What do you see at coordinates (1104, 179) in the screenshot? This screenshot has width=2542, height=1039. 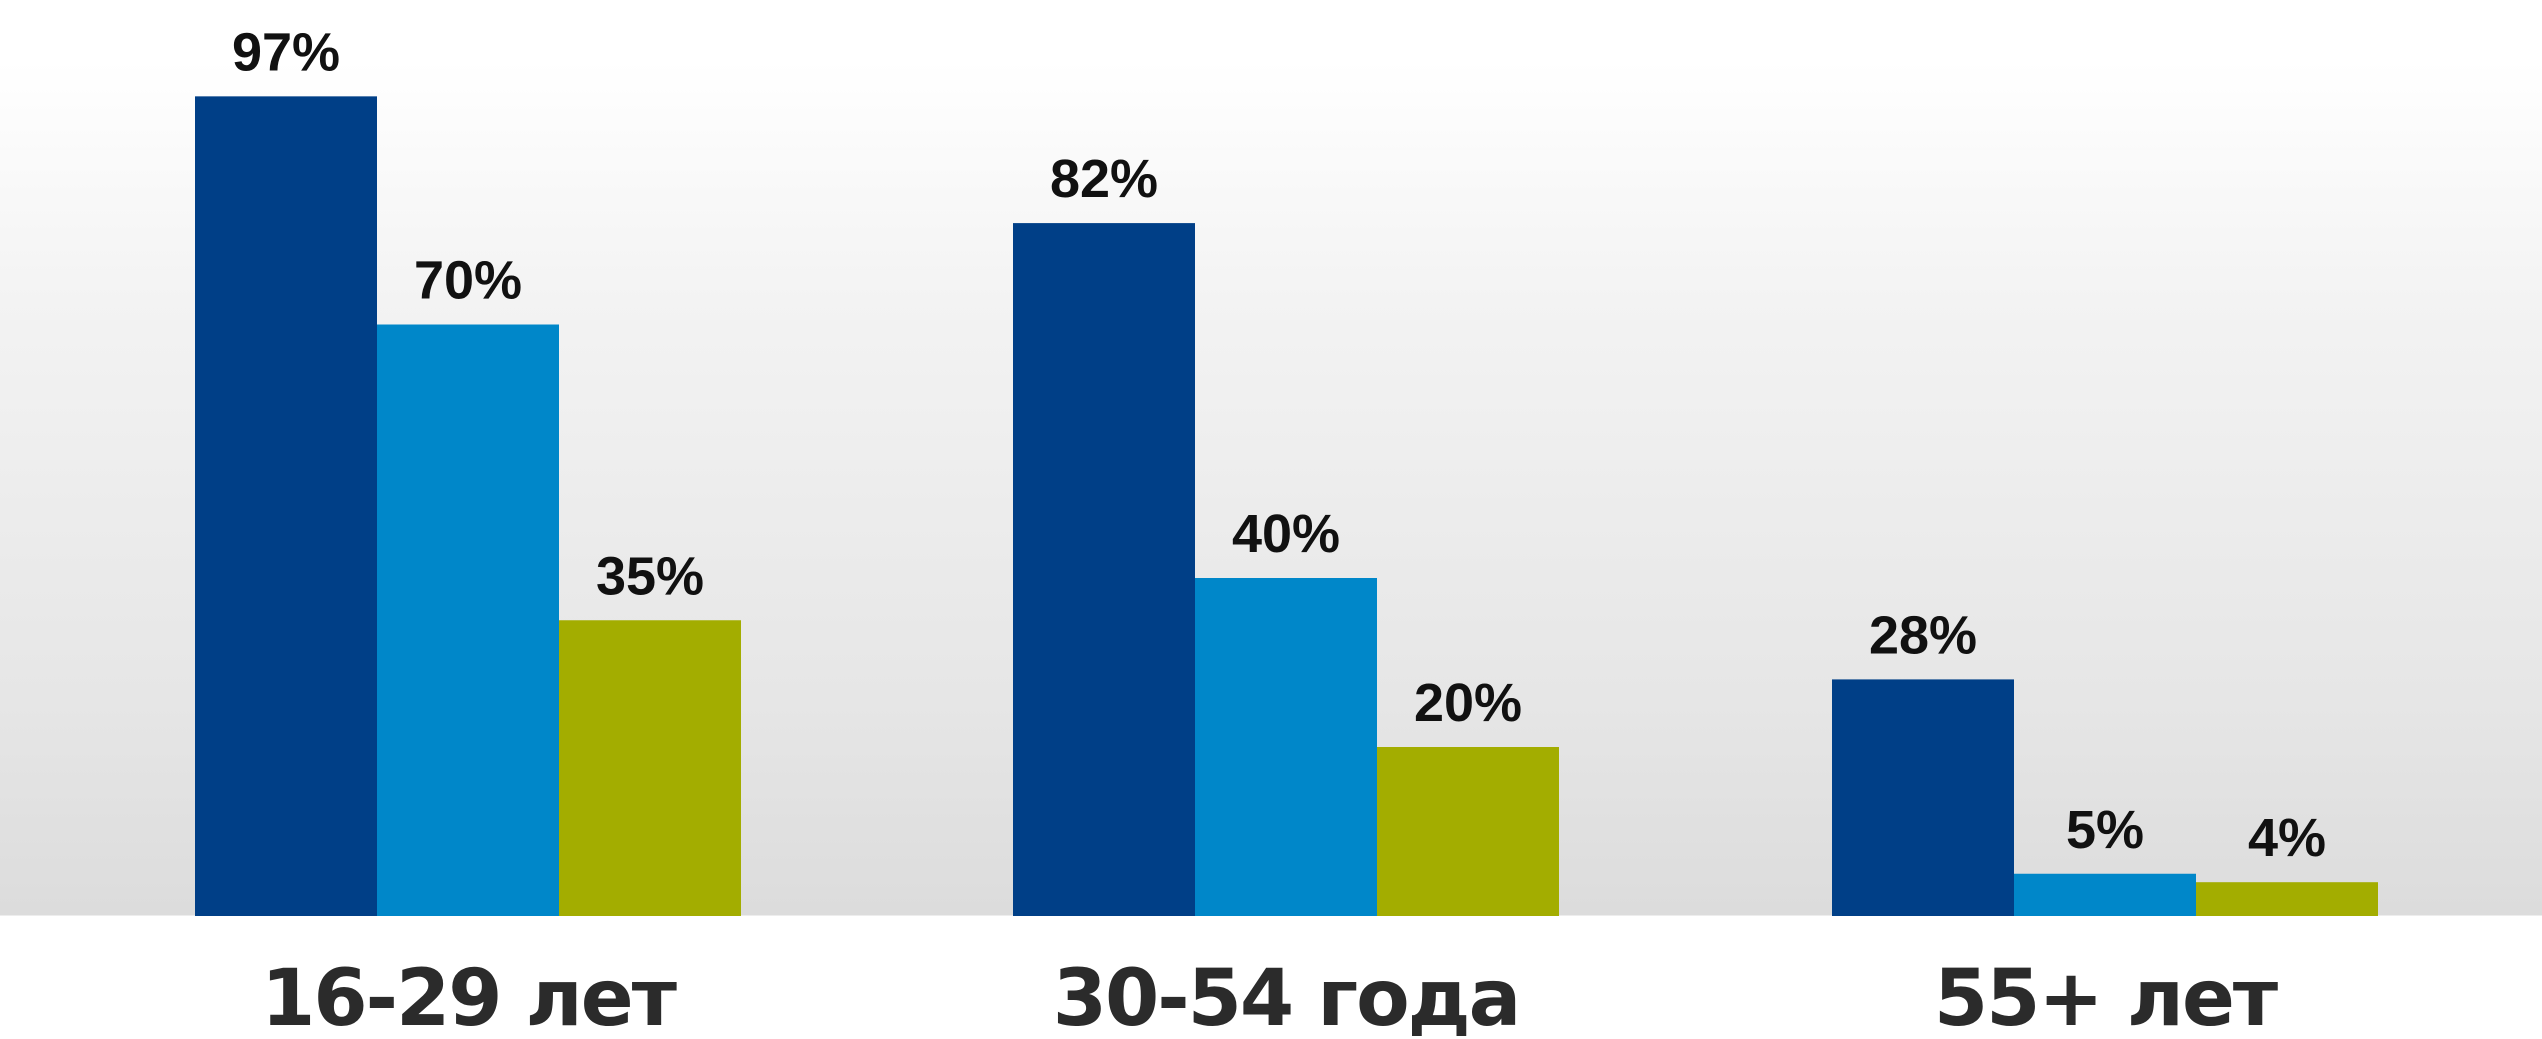 I see `value-label-1-0: 82%` at bounding box center [1104, 179].